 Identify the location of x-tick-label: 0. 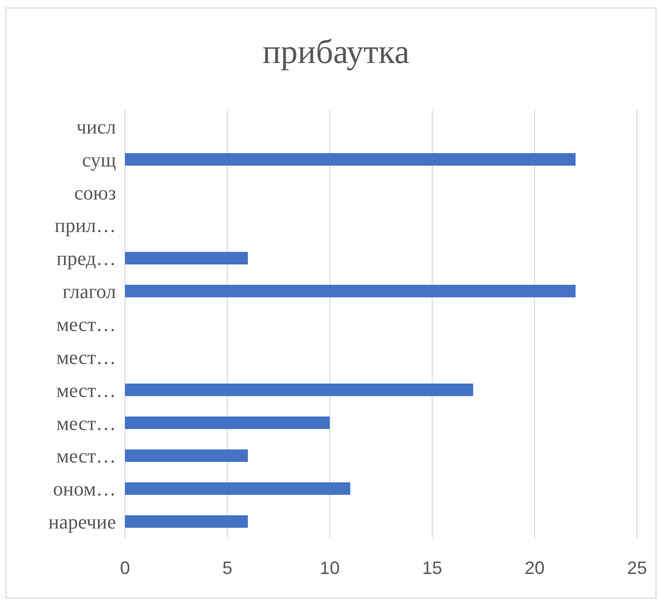
(125, 568).